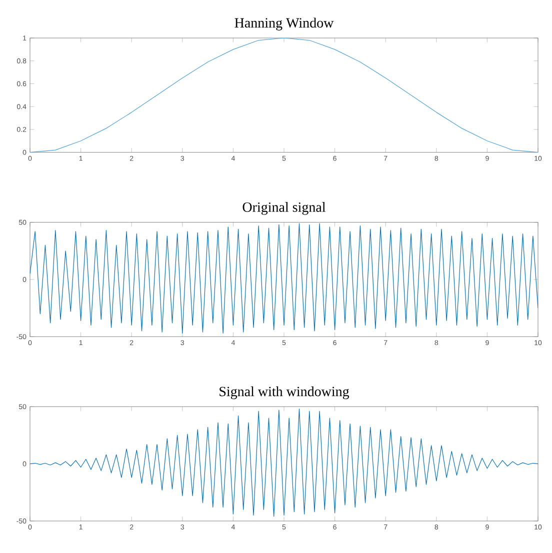 The image size is (552, 553). What do you see at coordinates (285, 393) in the screenshot?
I see `chart-title: Signal with windowing` at bounding box center [285, 393].